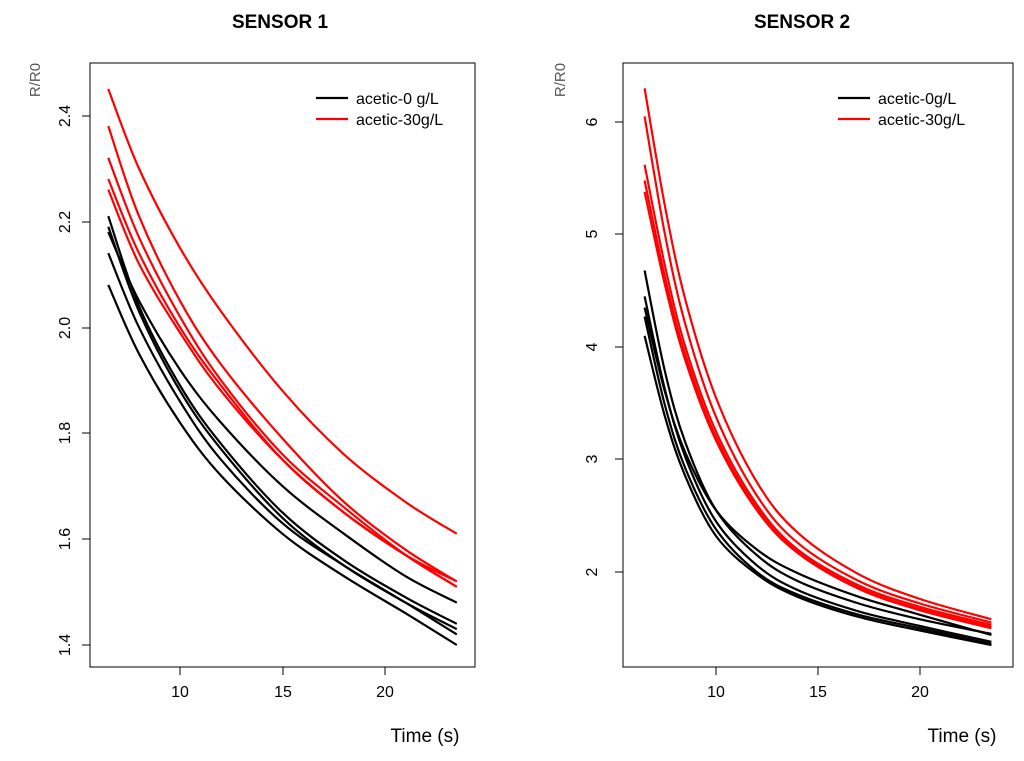  I want to click on y-axis: 1.4 1.6 1.8 2.0 2.2 2.4, so click(74, 380).